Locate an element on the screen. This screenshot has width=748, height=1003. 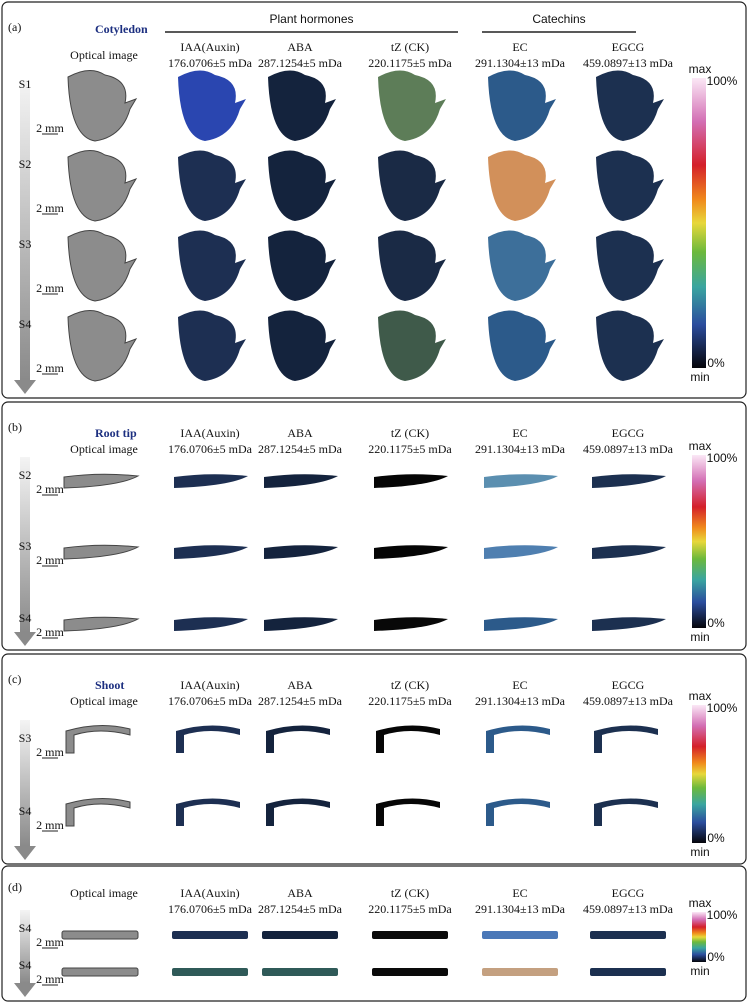
panel-title: Cotyledon is located at coordinates (121, 29).